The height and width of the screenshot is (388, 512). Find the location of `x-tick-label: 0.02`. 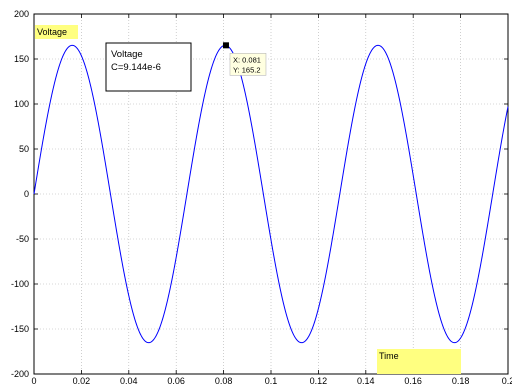

x-tick-label: 0.02 is located at coordinates (82, 381).